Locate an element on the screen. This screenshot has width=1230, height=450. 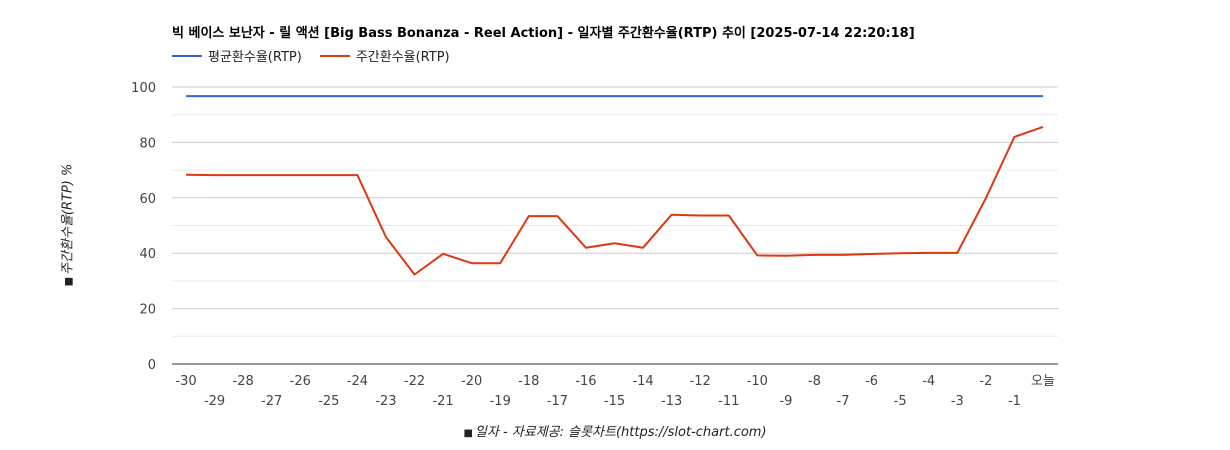
x-tick-label: -19 is located at coordinates (500, 401).